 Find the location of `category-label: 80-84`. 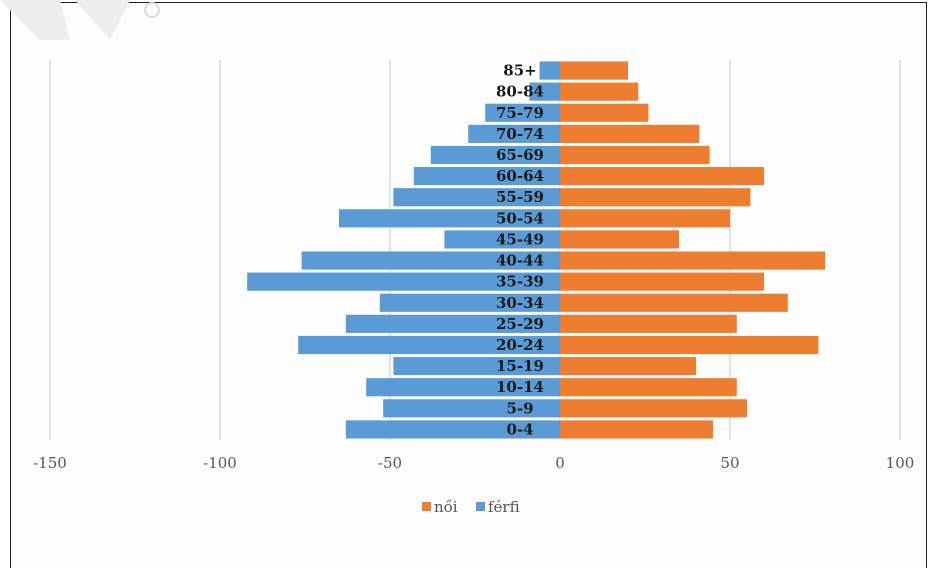

category-label: 80-84 is located at coordinates (520, 92).